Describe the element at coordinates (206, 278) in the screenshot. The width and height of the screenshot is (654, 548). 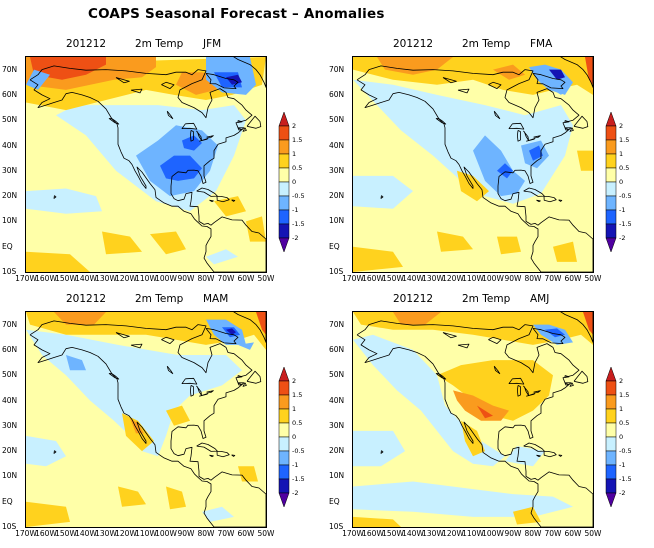
I see `longitude-label: 80W` at that location.